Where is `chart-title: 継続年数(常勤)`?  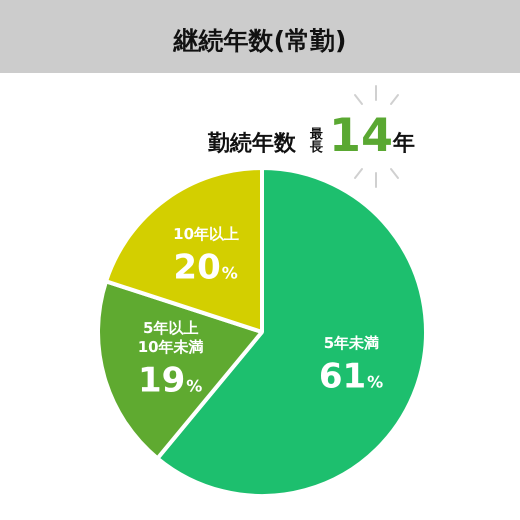
chart-title: 継続年数(常勤) is located at coordinates (260, 41).